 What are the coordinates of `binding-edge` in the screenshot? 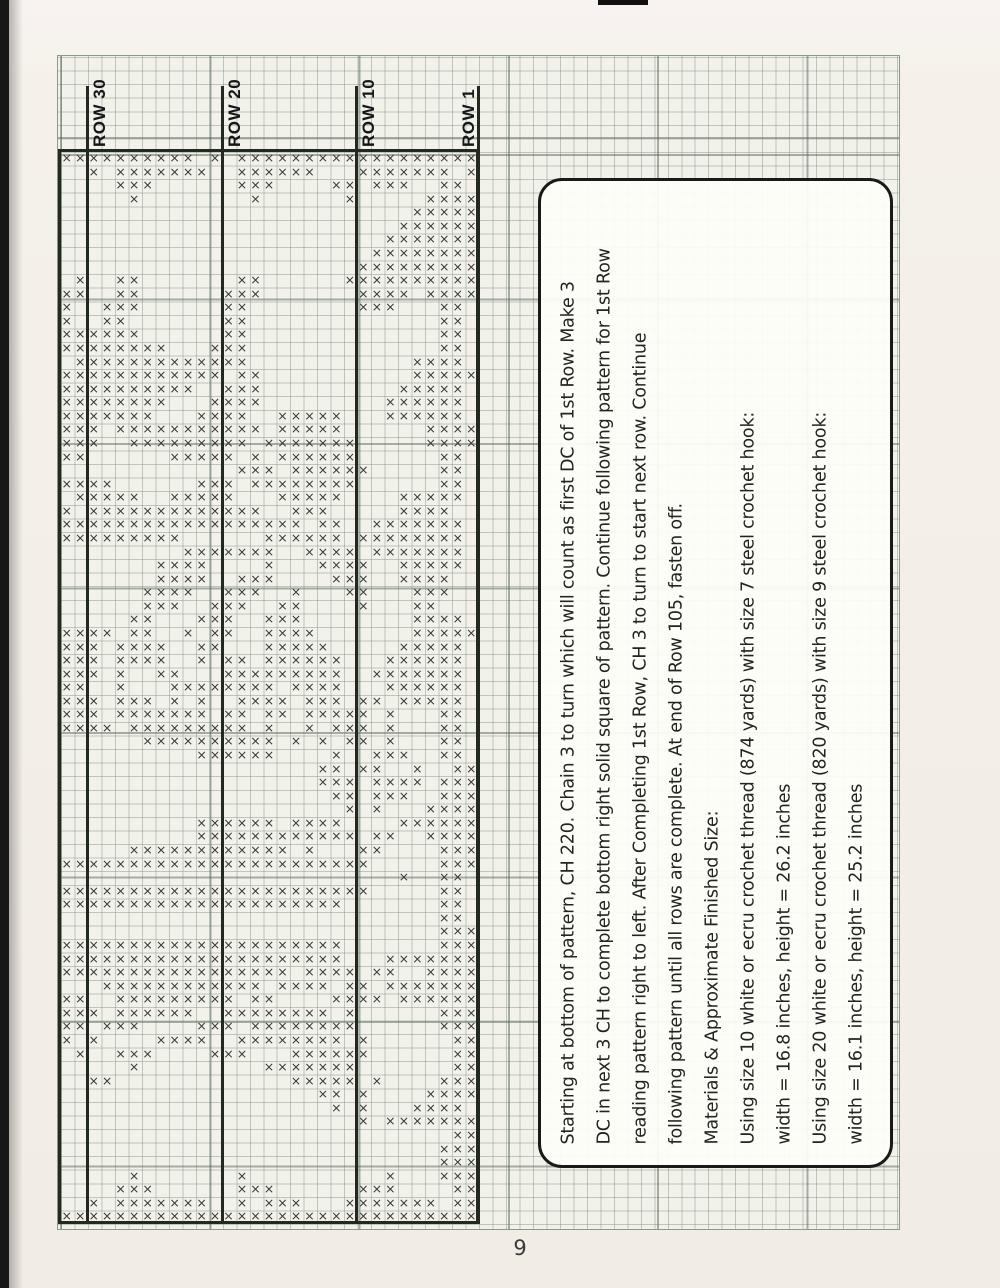 It's located at (4, 644).